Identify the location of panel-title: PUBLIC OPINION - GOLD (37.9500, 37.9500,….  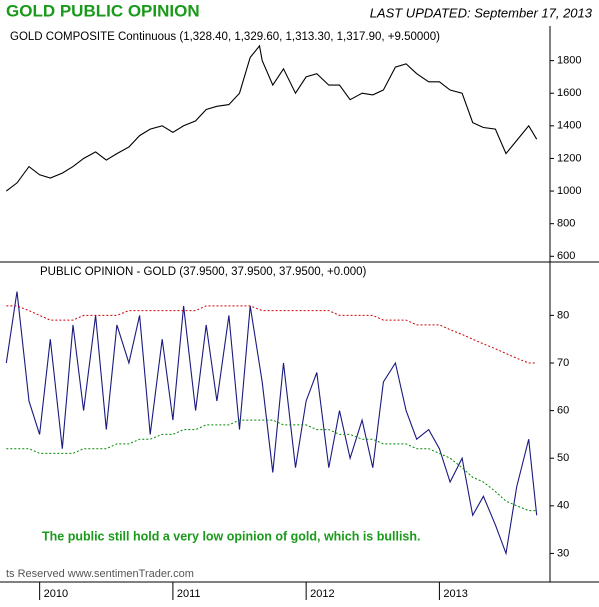
(203, 272).